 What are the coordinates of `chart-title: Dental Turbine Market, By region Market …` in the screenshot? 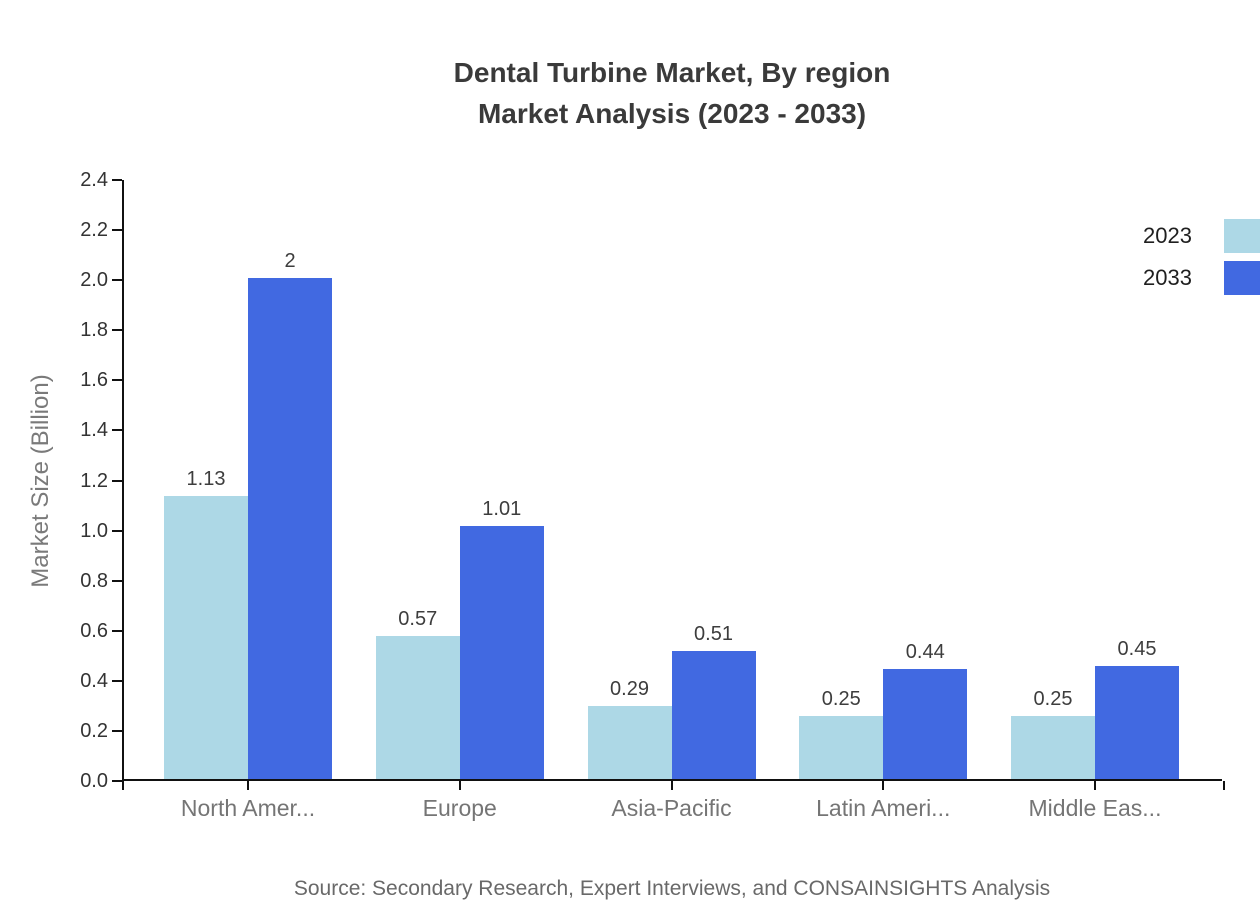 It's located at (672, 93).